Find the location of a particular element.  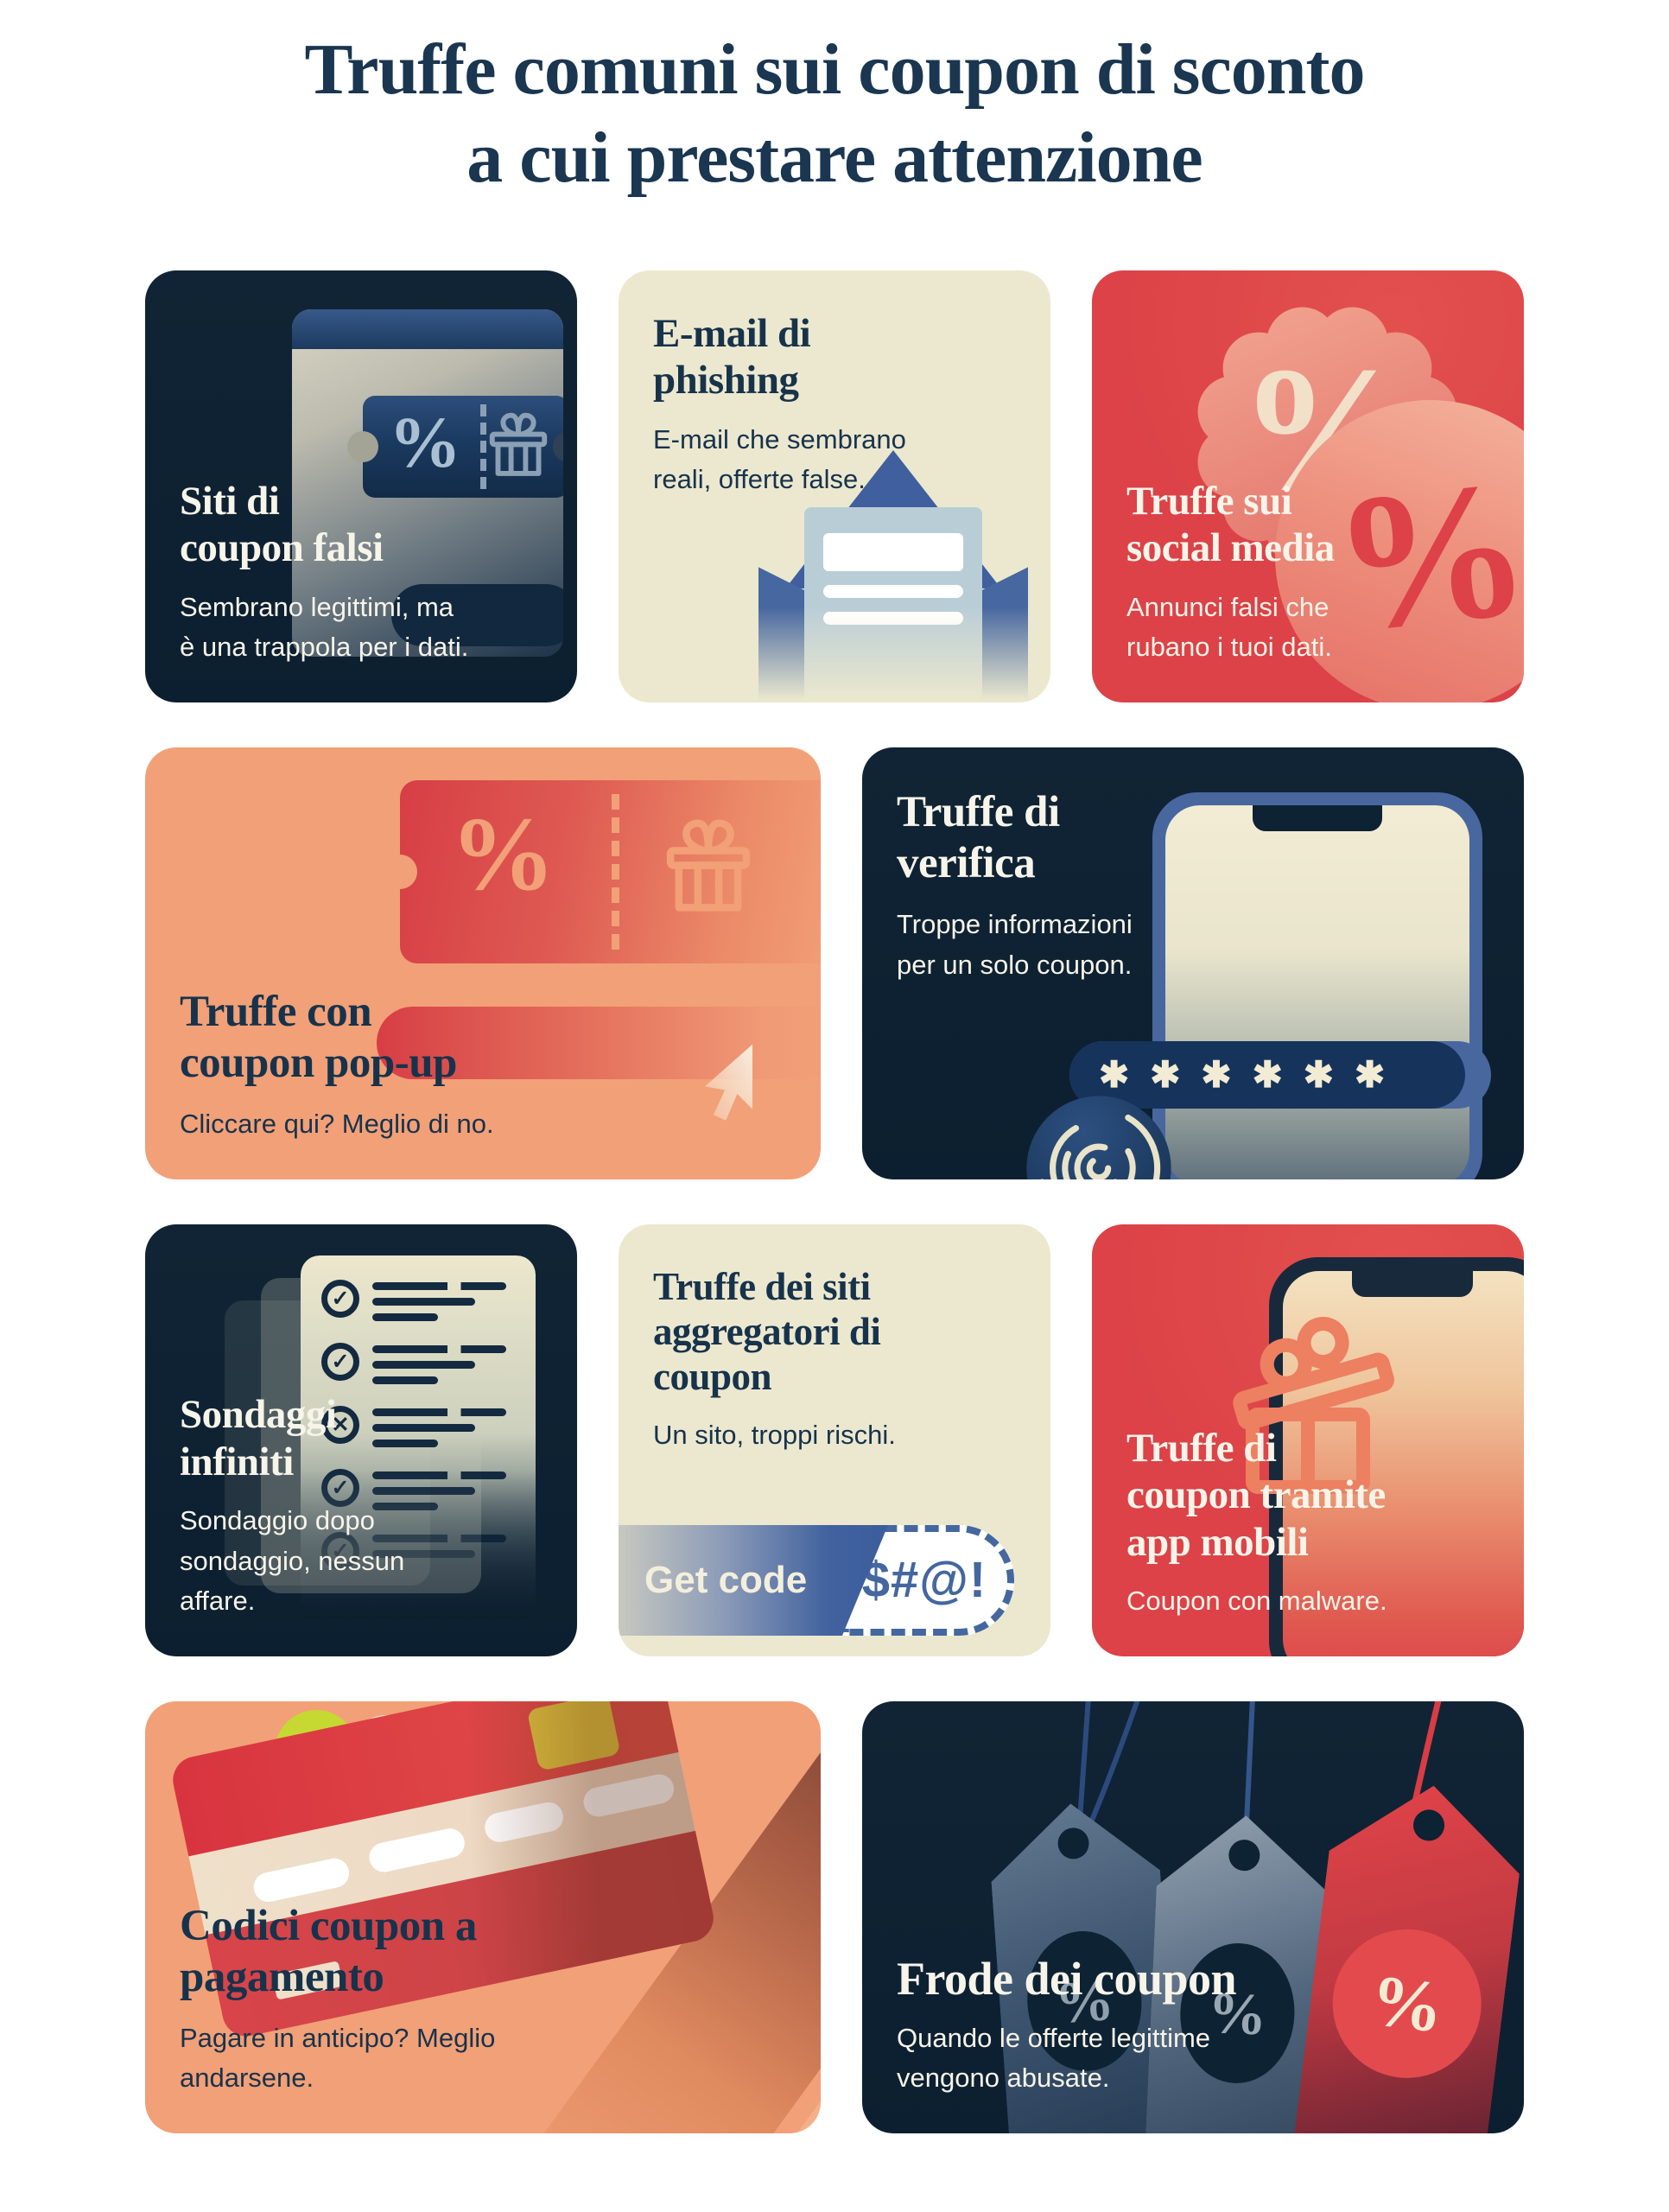

code-text: $#@! is located at coordinates (924, 1580).